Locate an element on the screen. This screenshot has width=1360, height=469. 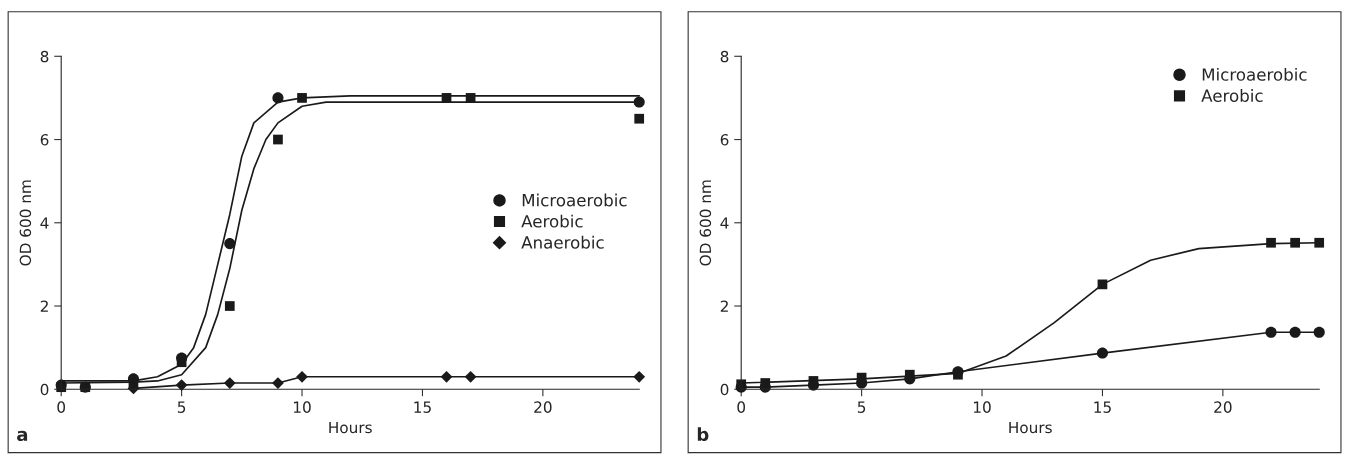
legend-label: Anaerobic is located at coordinates (562, 242).